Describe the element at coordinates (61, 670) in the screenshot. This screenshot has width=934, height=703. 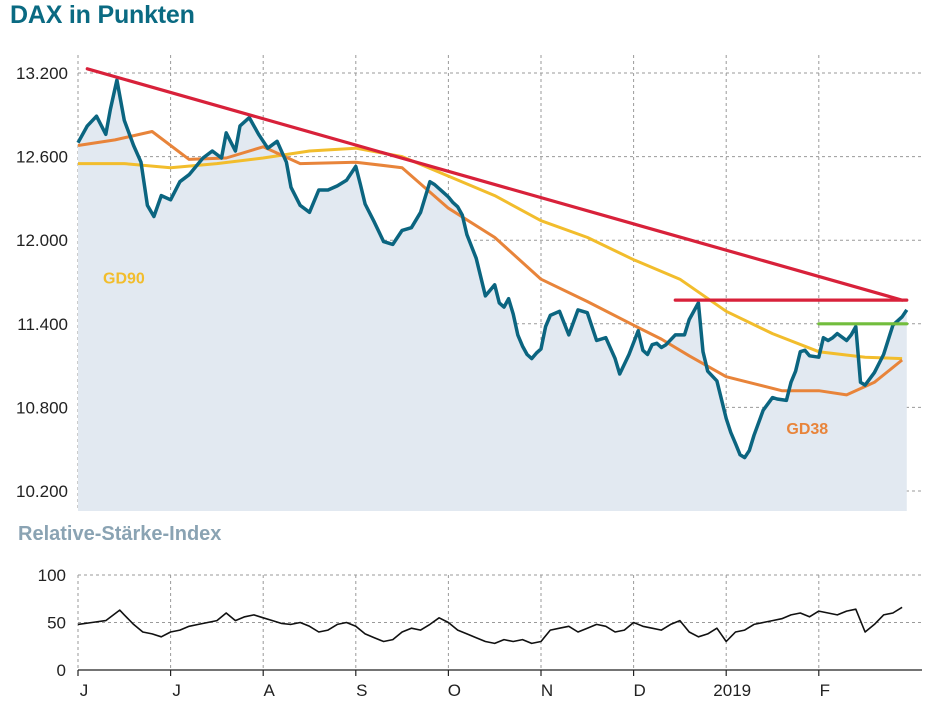
I see `rsi-y-tick-label-2: 0` at that location.